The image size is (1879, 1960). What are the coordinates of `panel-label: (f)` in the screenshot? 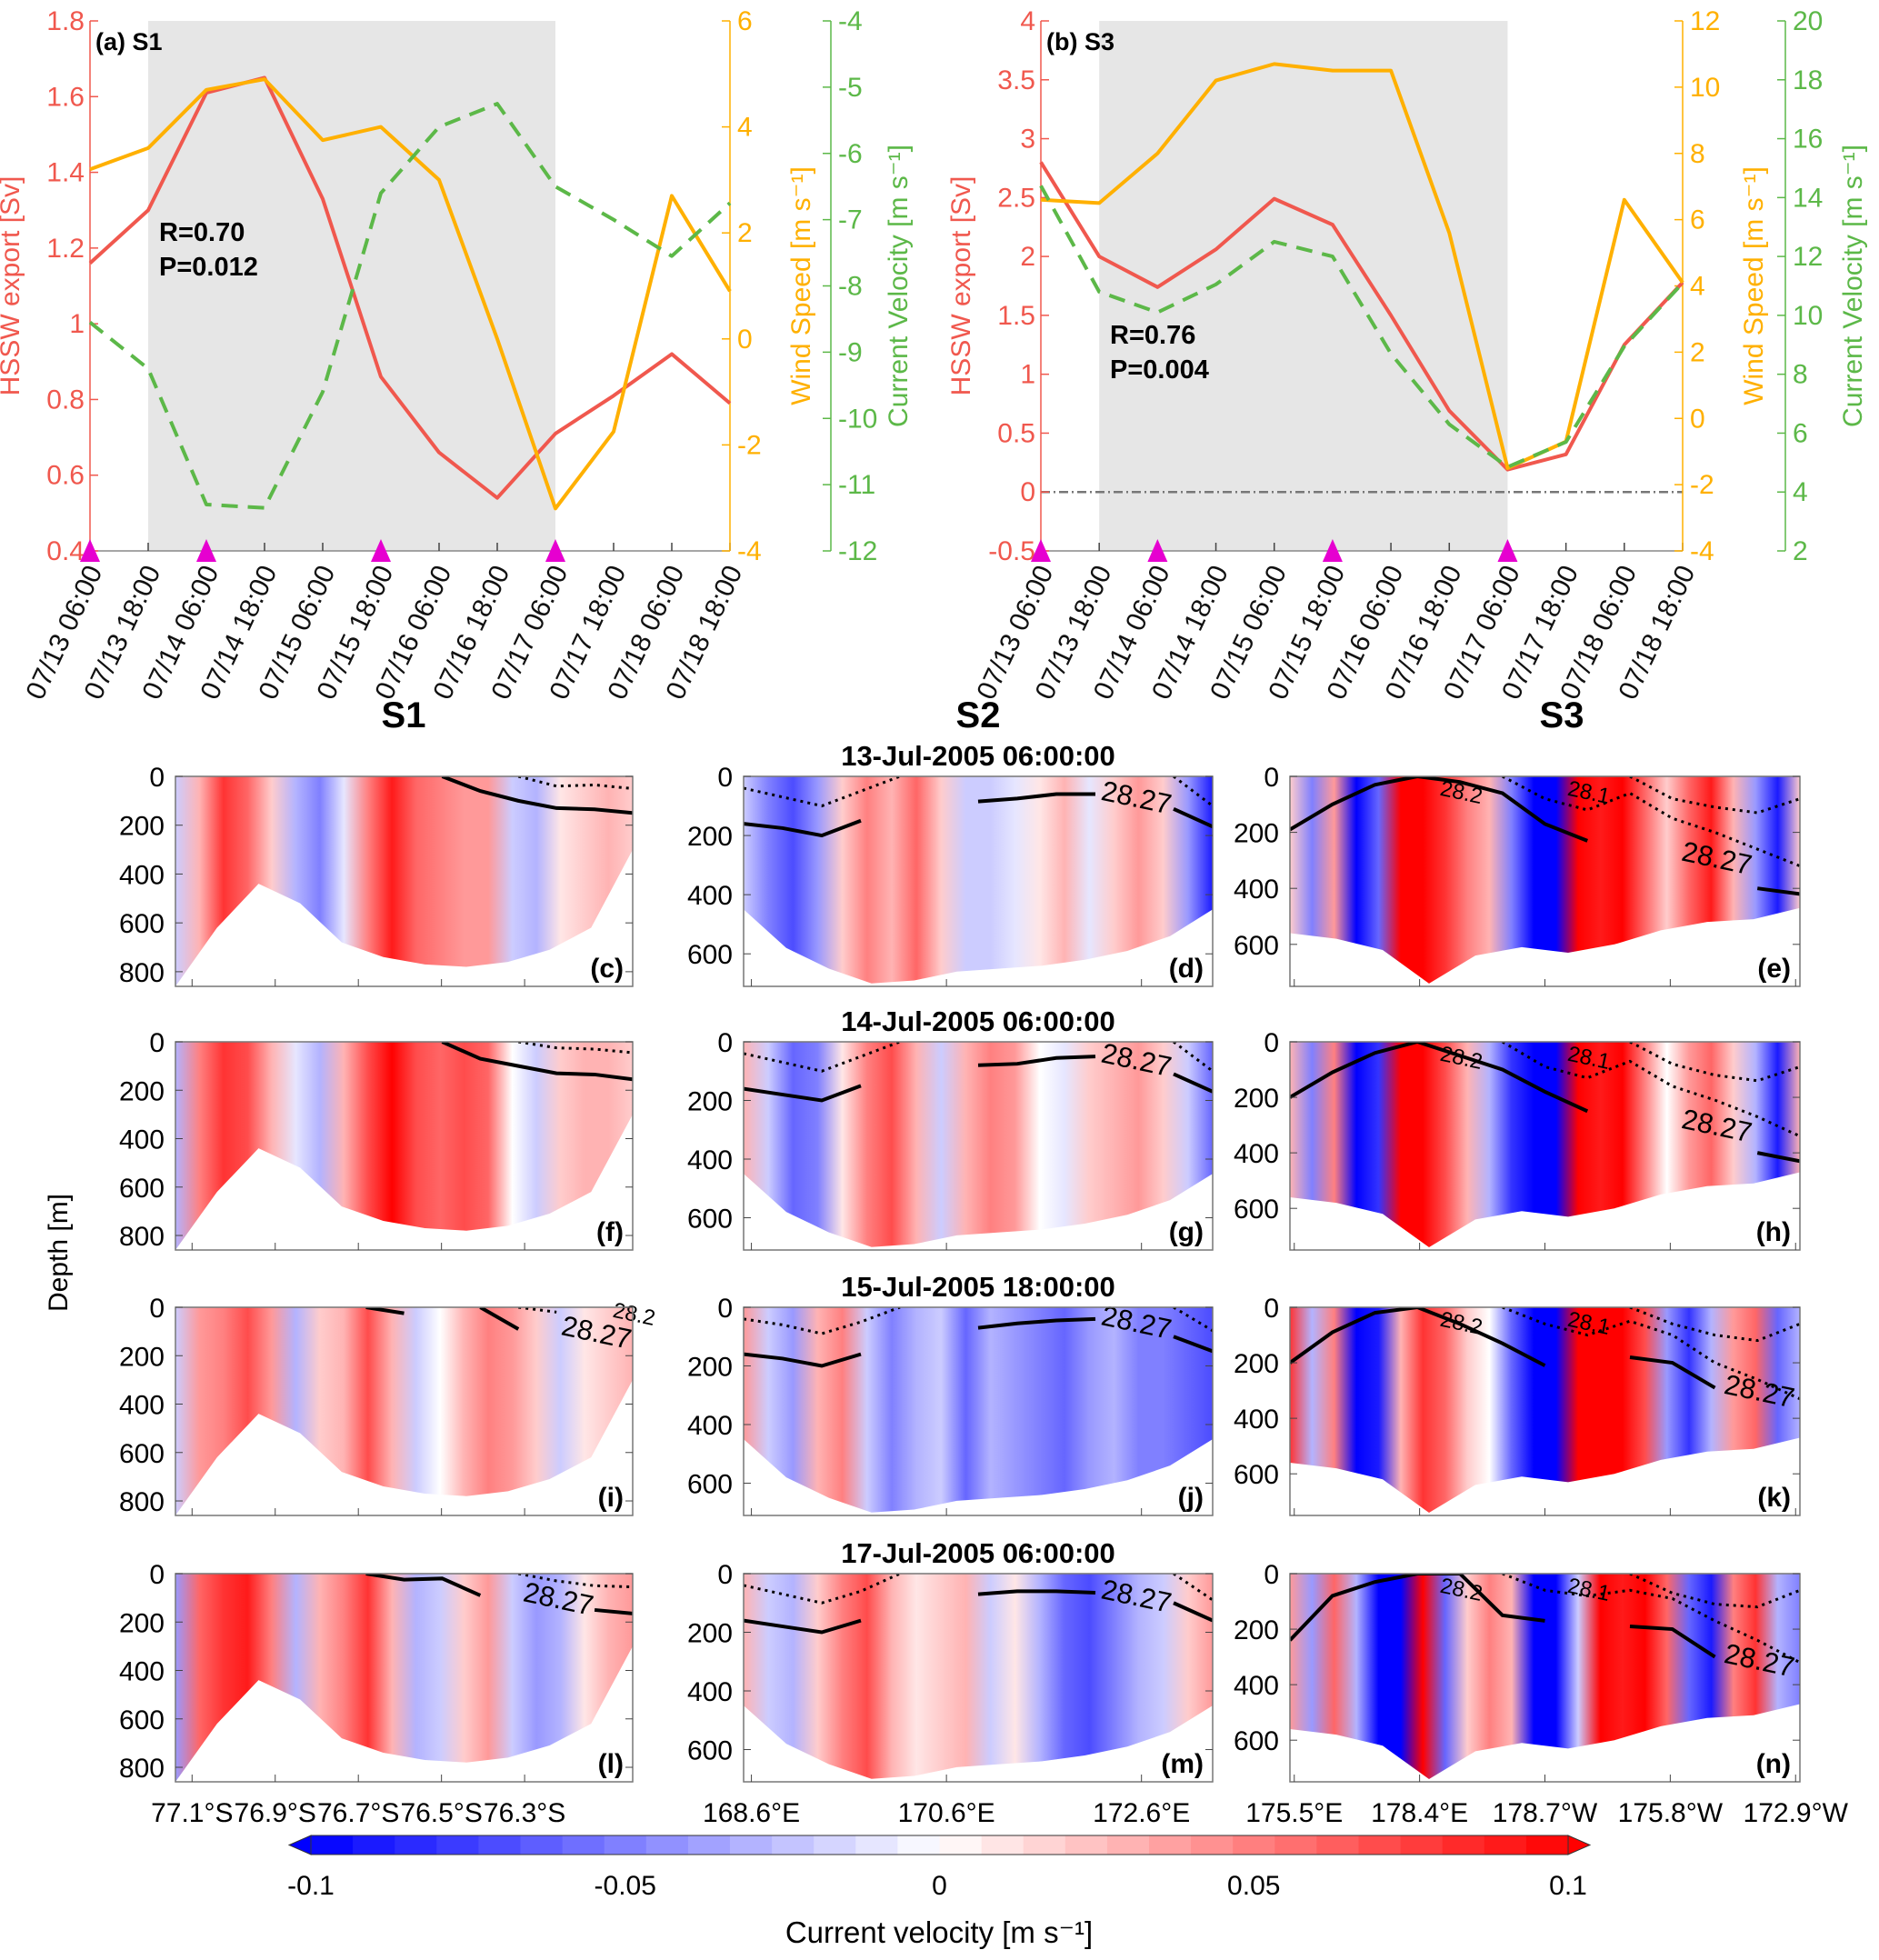 It's located at (610, 1232).